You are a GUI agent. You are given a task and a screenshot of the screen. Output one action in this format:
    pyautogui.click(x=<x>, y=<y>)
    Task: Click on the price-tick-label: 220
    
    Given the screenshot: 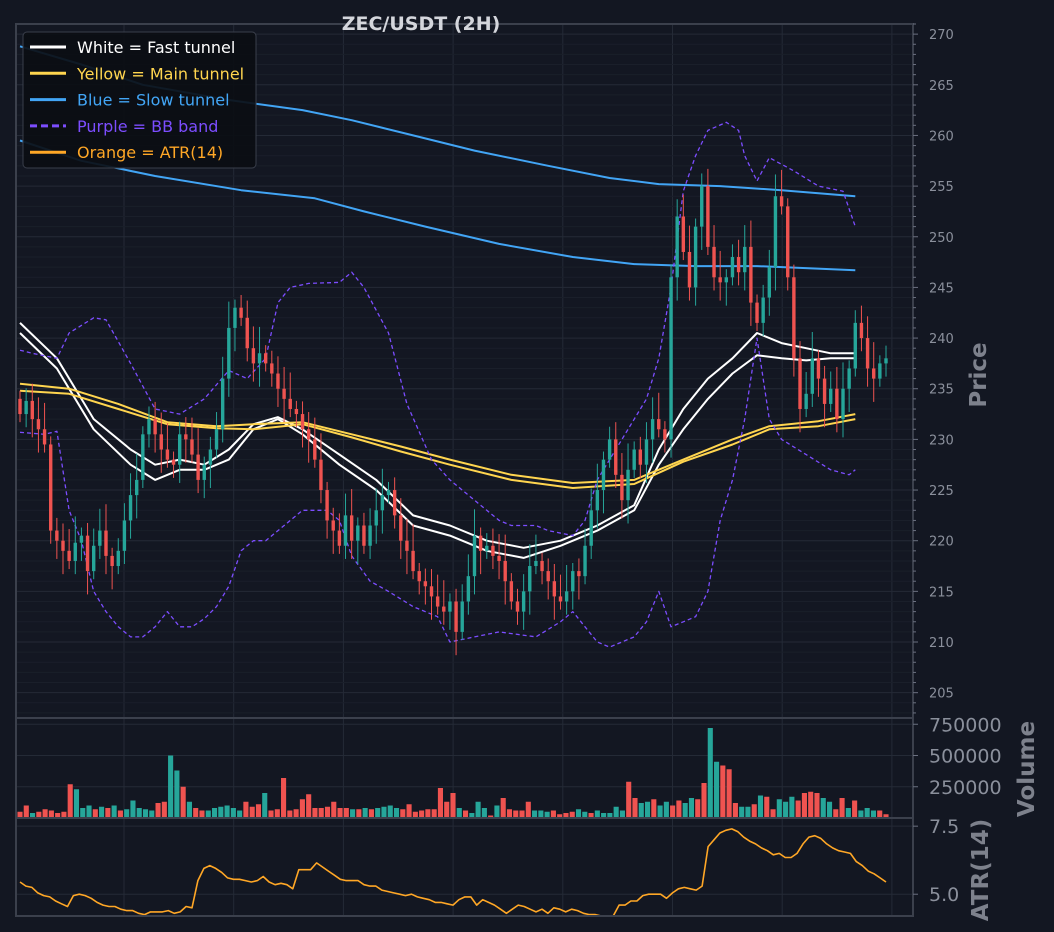 What is the action you would take?
    pyautogui.click(x=941, y=542)
    